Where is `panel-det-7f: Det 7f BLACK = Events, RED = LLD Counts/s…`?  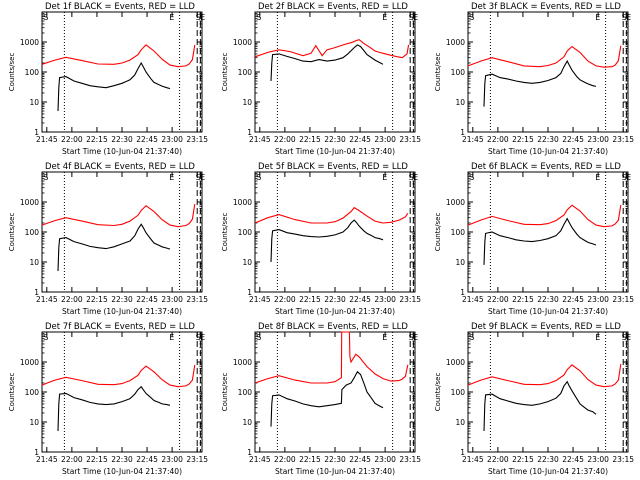
panel-det-7f: Det 7f BLACK = Events, RED = LLD Counts/s… is located at coordinates (108, 399).